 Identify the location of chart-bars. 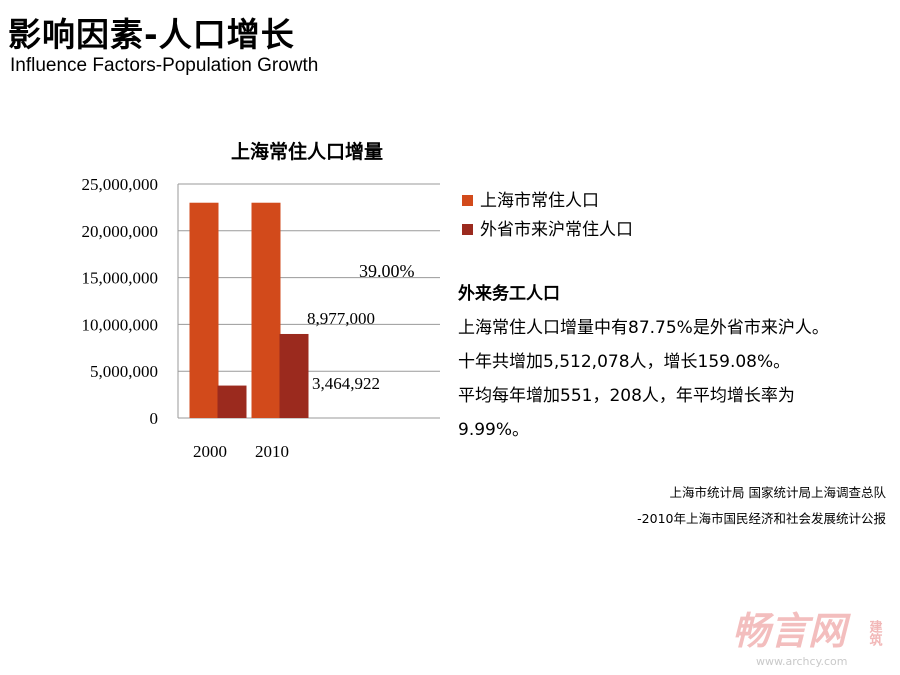
(249, 310).